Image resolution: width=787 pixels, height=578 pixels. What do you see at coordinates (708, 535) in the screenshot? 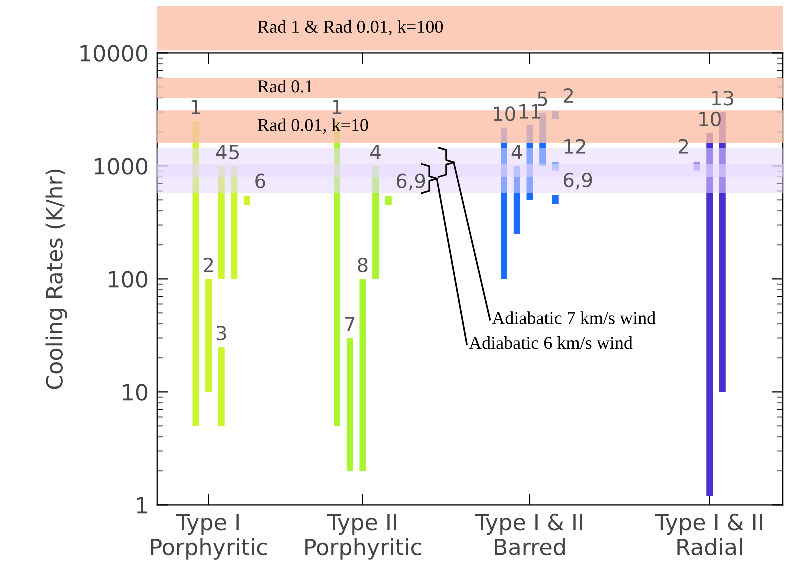
I see `x-tick-label: Type I & II Radial` at bounding box center [708, 535].